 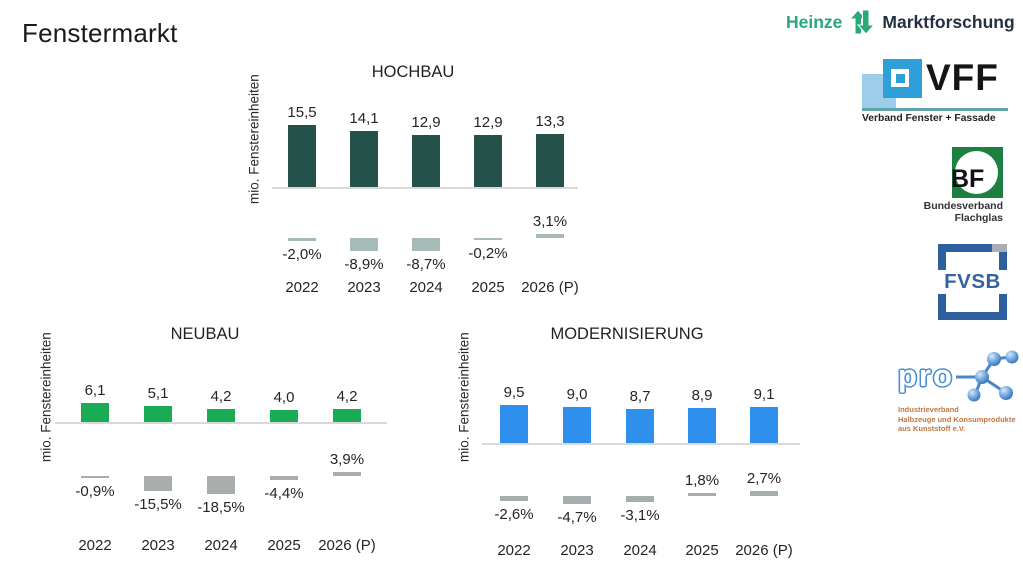 I want to click on prok-wordmark: pro, so click(x=926, y=375).